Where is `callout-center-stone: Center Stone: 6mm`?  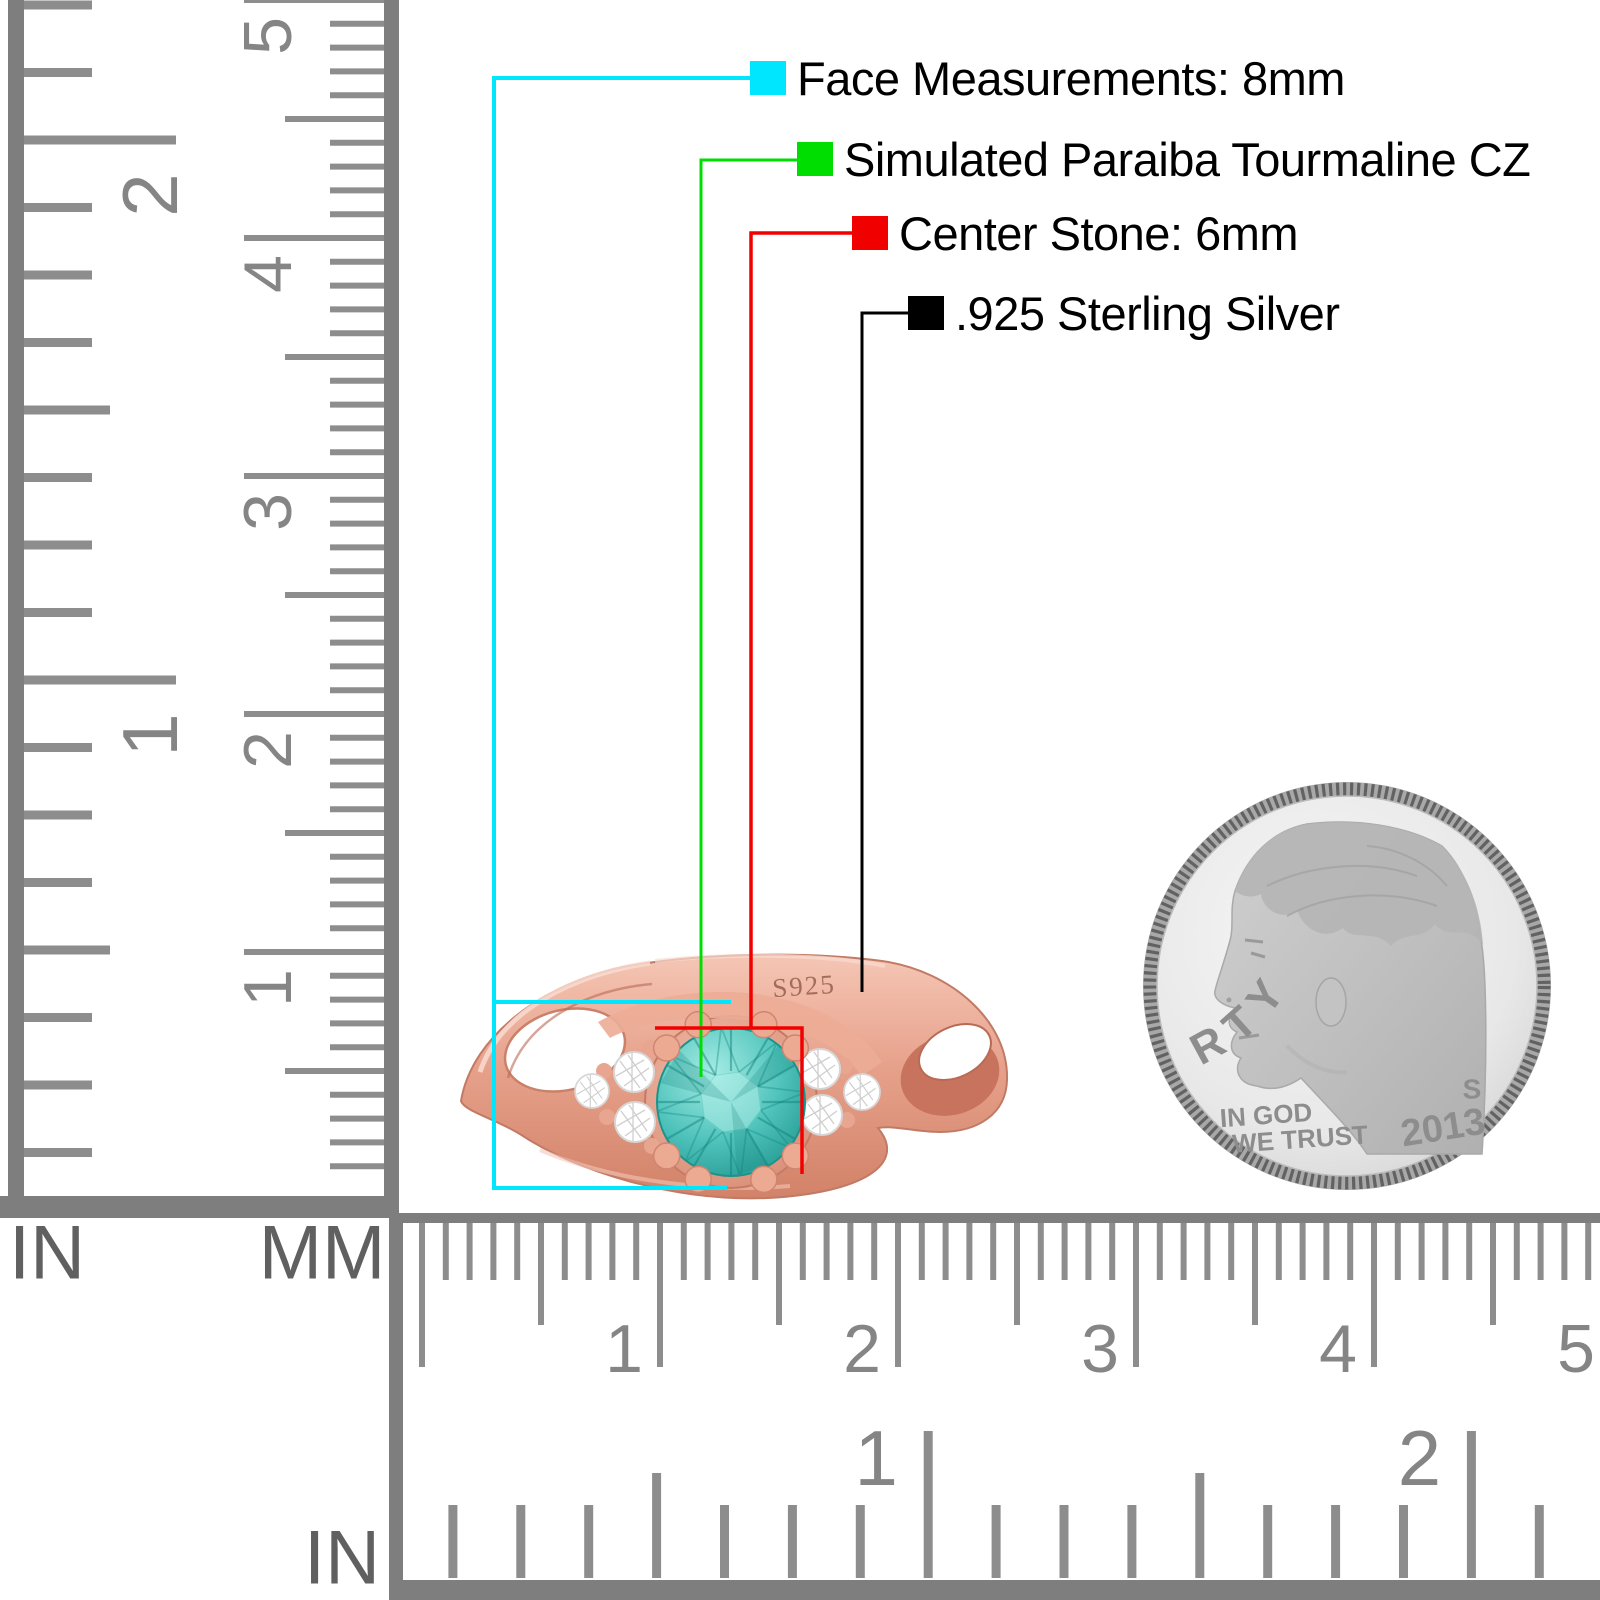
callout-center-stone: Center Stone: 6mm is located at coordinates (1075, 233).